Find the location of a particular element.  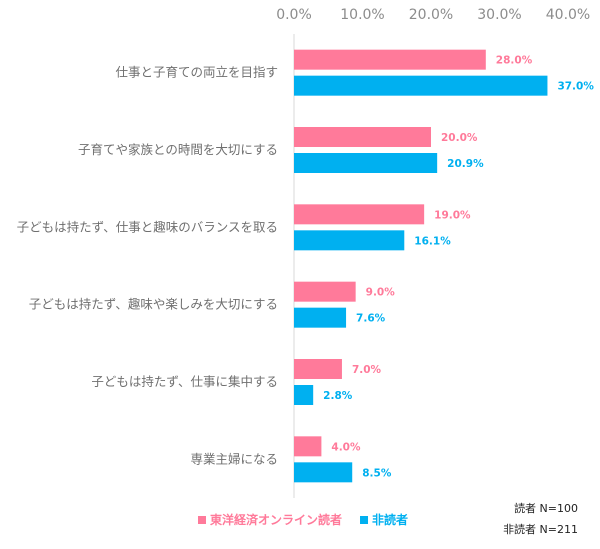

data-label-nonreaders: 37.0% is located at coordinates (575, 87).